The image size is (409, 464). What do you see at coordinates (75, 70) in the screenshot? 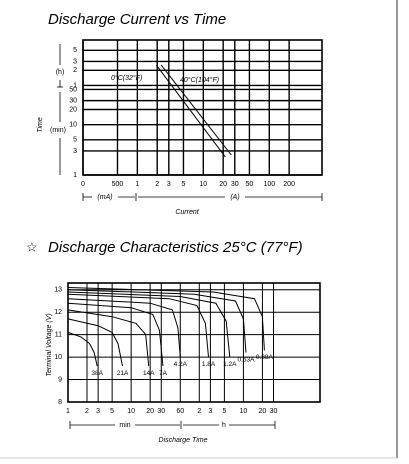
I see `y-tick-label: 2` at bounding box center [75, 70].